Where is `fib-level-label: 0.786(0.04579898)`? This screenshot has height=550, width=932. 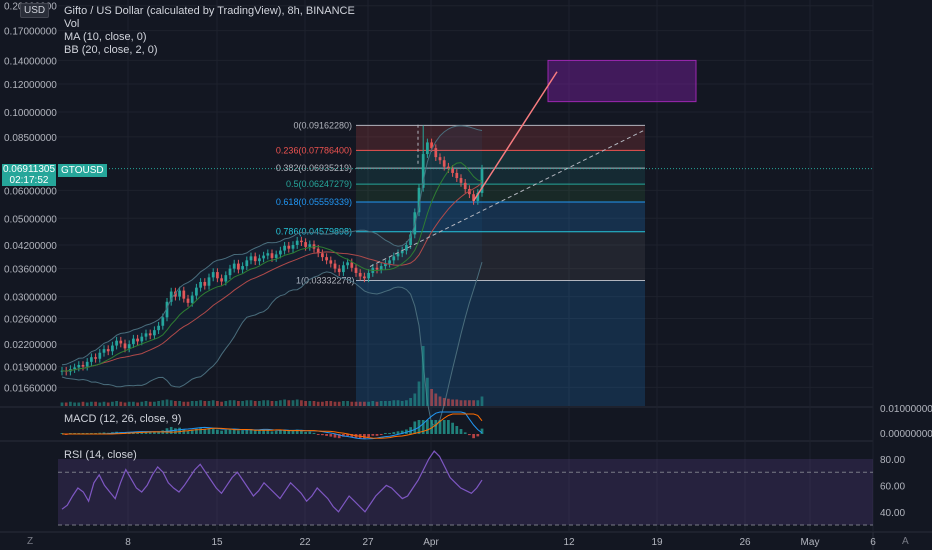 fib-level-label: 0.786(0.04579898) is located at coordinates (314, 232).